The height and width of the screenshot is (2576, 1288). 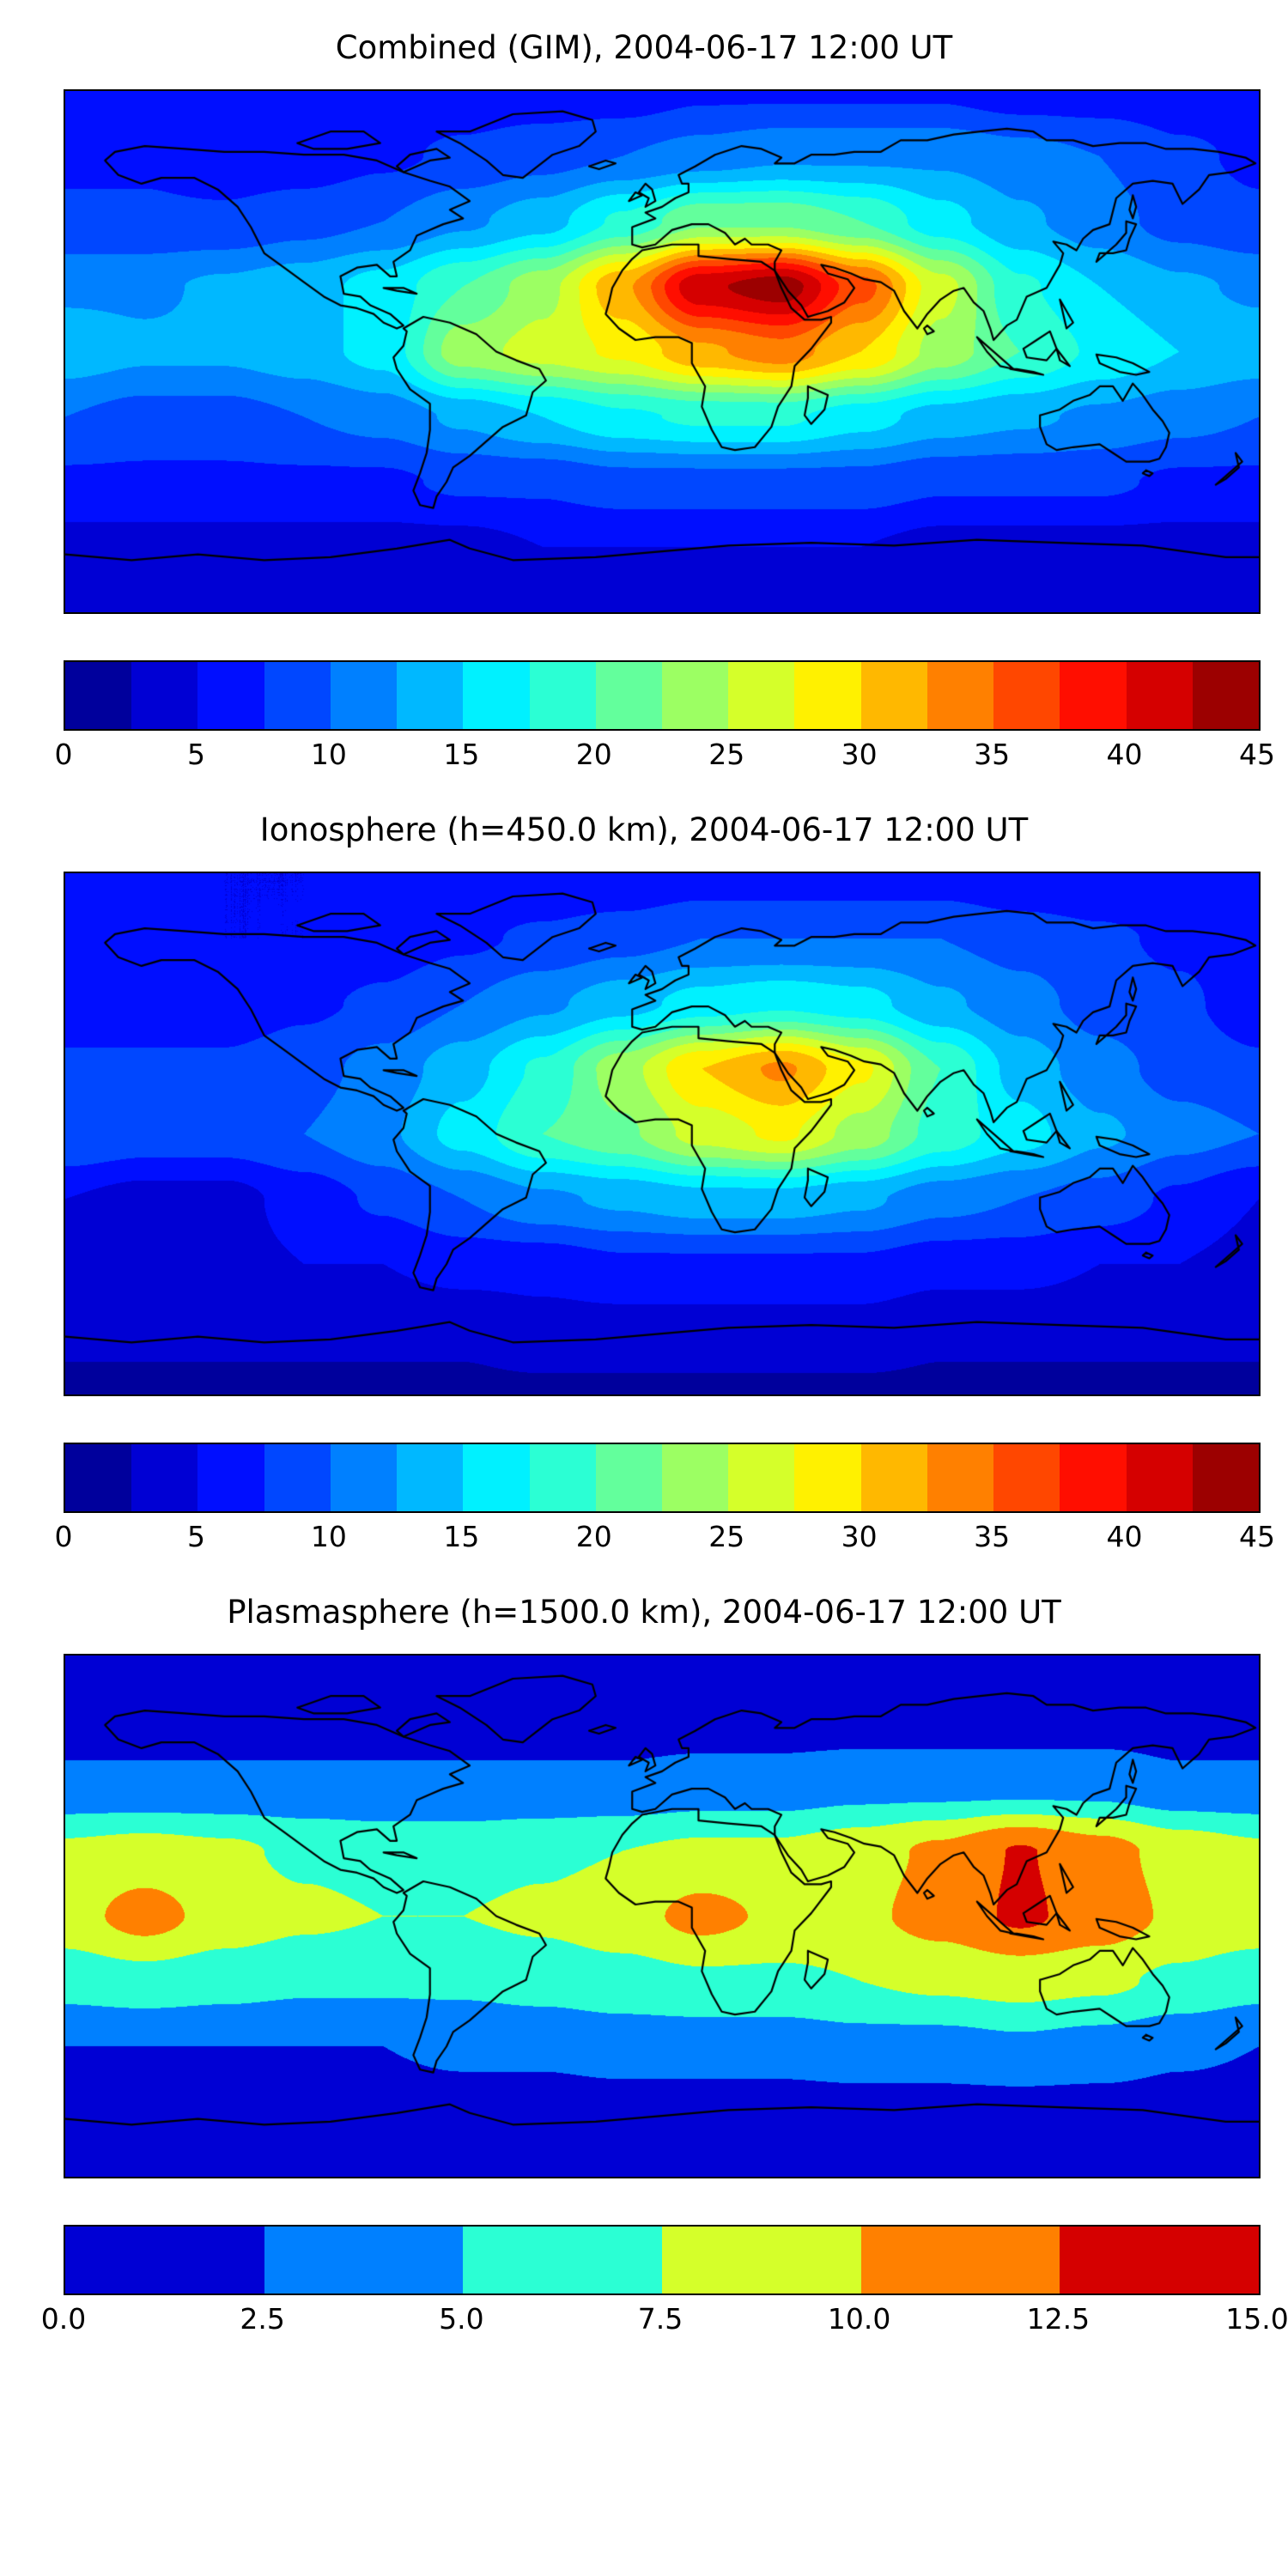 I want to click on colorbar-plasmasphere, so click(x=662, y=2260).